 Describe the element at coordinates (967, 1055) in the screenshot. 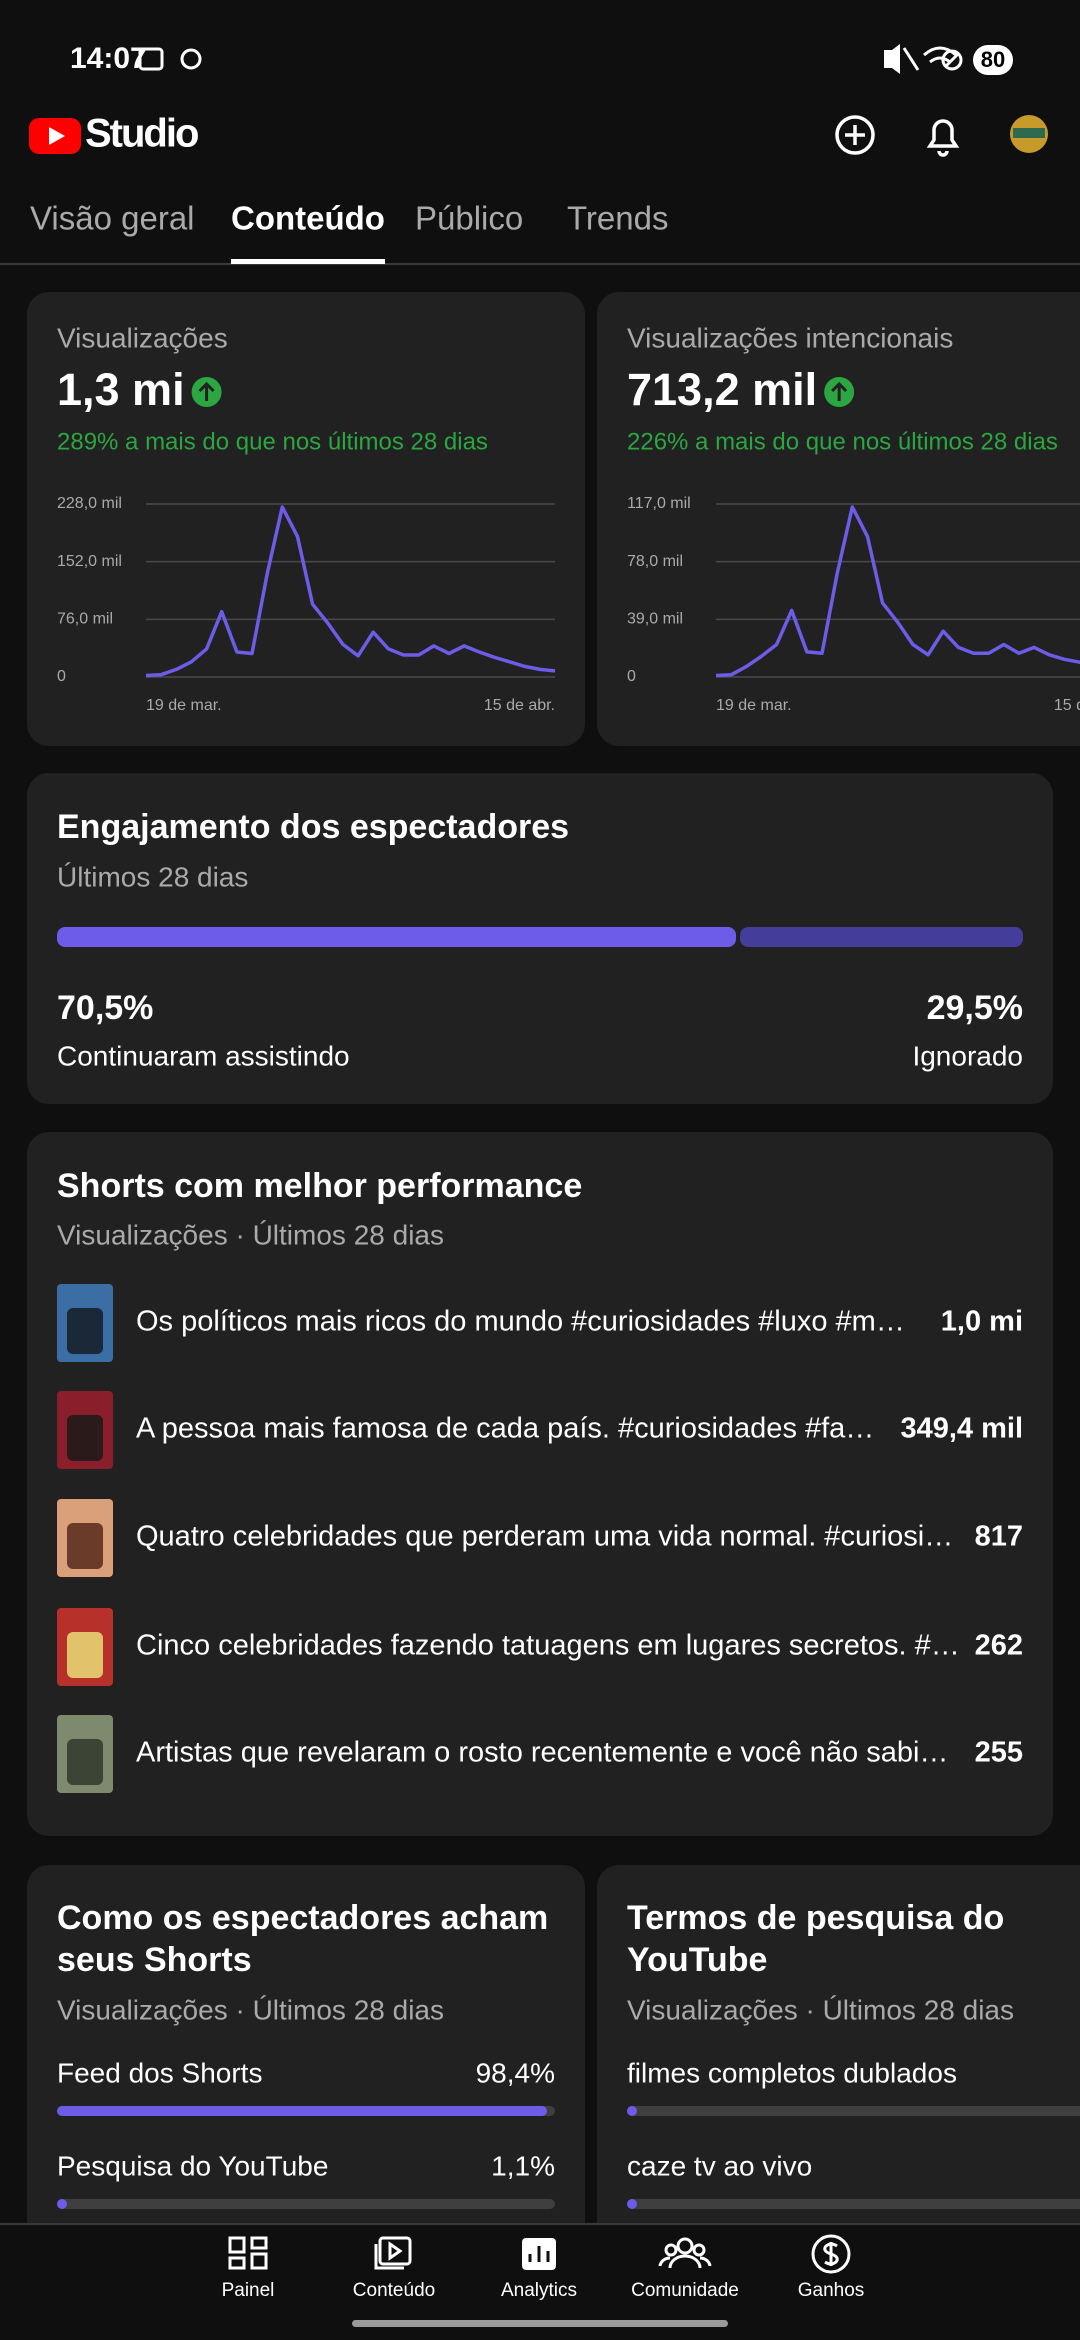

I see `engagement-label: Ignorado` at that location.